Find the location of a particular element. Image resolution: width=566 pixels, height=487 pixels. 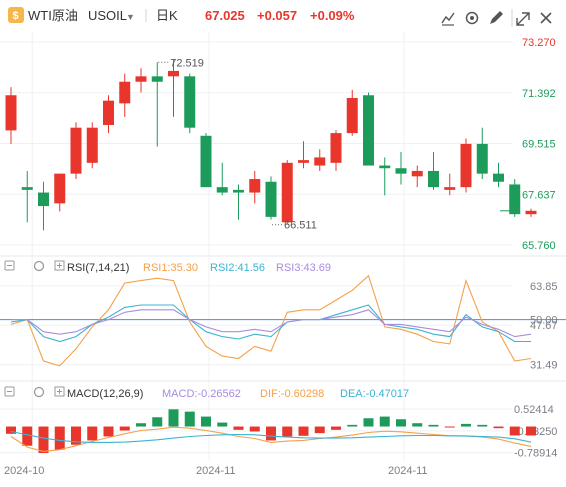

y-tick-label: 69.515 is located at coordinates (539, 145).